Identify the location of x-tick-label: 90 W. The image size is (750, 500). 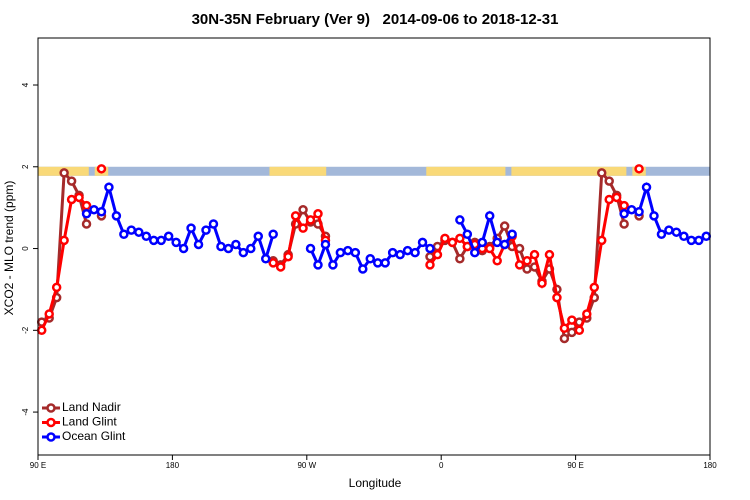
(306, 465).